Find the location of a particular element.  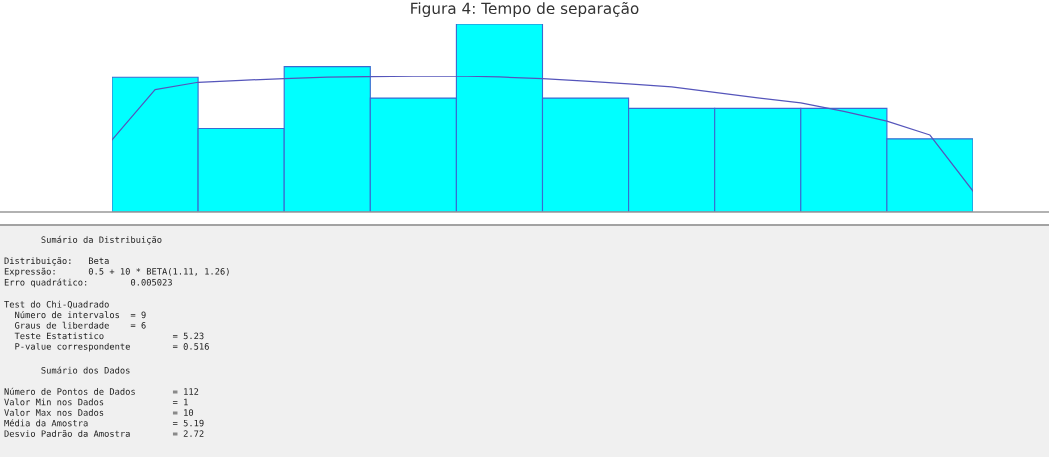

text: Distribuição: Beta Expressão: 0.5 + 10 * BETA(1.11, 1.26) Erro quadrático: 0.005023 is located at coordinates (116, 272).